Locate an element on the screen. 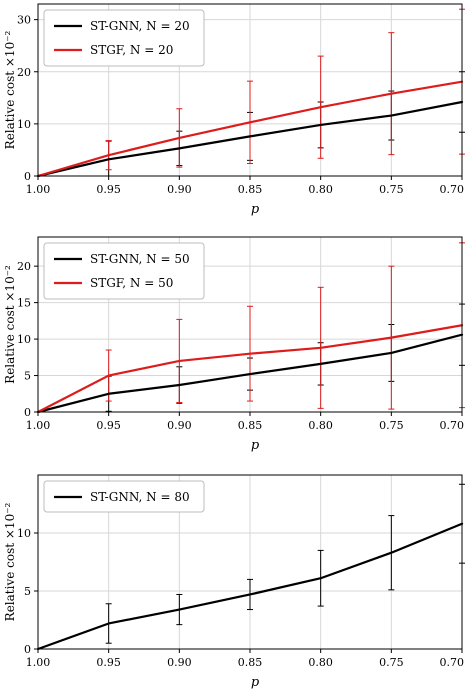 This screenshot has height=693, width=474. chart-1-legend-label-0: ST-GNN, N = 50 is located at coordinates (140, 259).